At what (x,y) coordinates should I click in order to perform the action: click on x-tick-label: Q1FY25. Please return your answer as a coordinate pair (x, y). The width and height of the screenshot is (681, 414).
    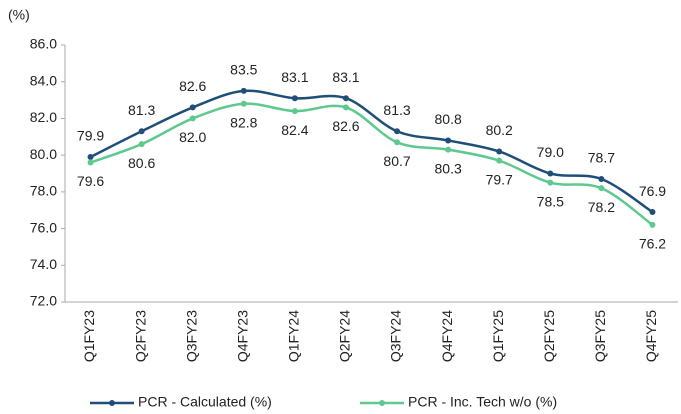
    Looking at the image, I should click on (498, 336).